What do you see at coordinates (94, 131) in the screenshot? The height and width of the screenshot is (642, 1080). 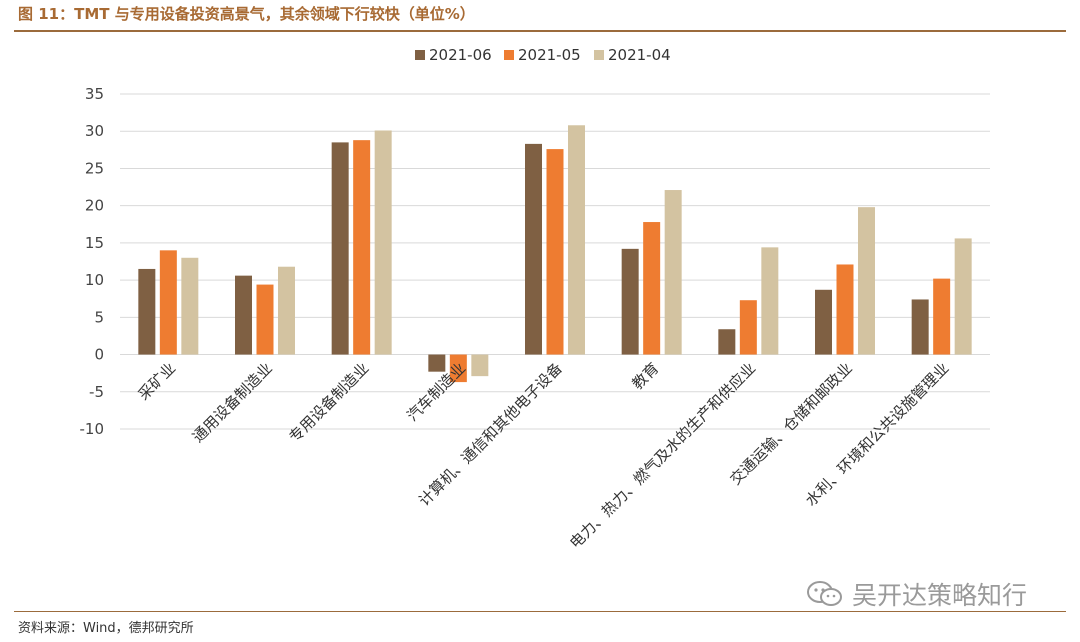 I see `y-tick-label: 30` at bounding box center [94, 131].